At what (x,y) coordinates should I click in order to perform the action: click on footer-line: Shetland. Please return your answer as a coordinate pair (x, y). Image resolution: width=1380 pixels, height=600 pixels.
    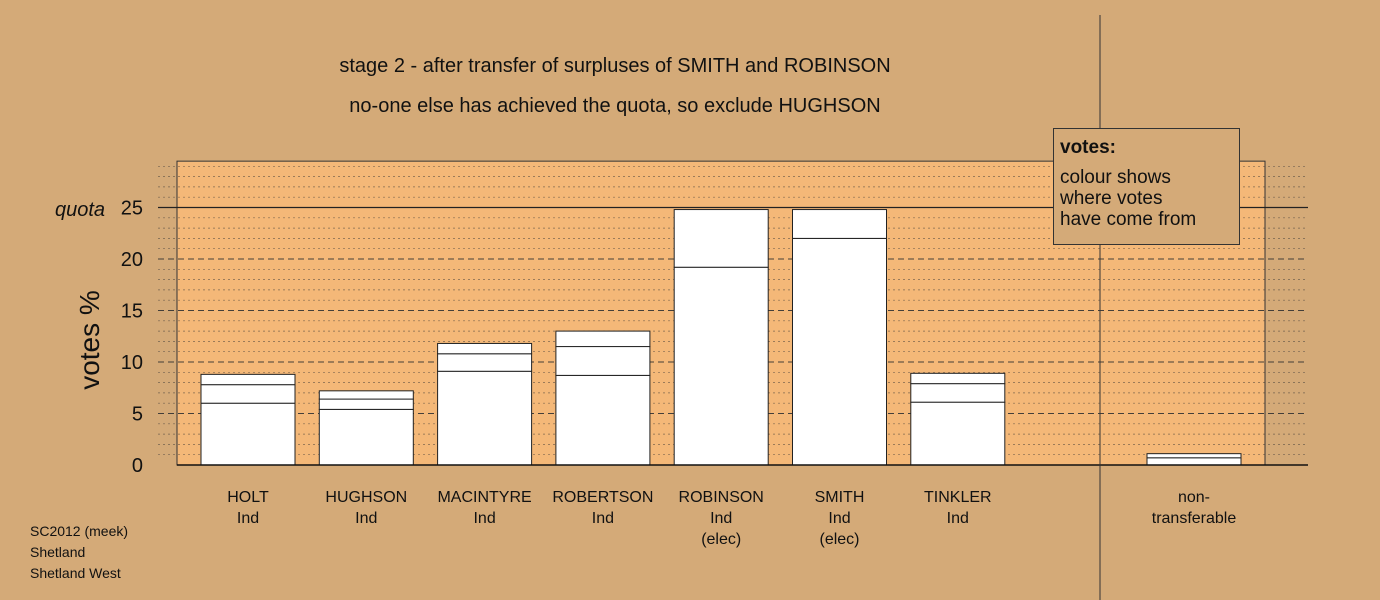
    Looking at the image, I should click on (58, 552).